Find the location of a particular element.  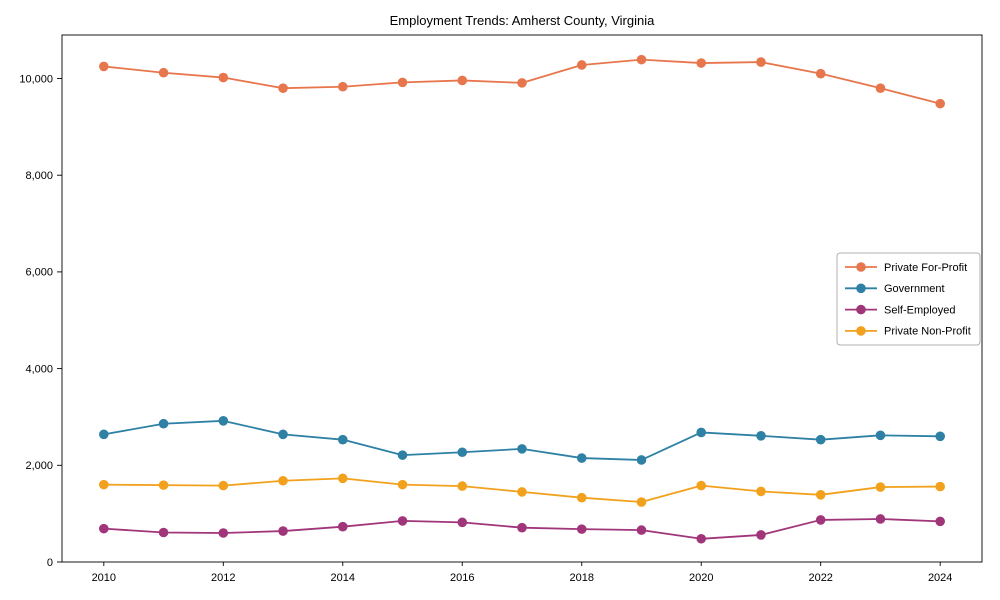

data-point-private-for-profit-2011 is located at coordinates (163, 72).